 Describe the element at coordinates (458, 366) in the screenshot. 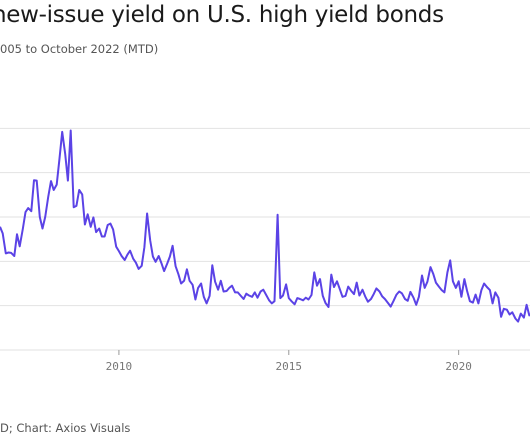

I see `x-tick-label: 2020` at that location.